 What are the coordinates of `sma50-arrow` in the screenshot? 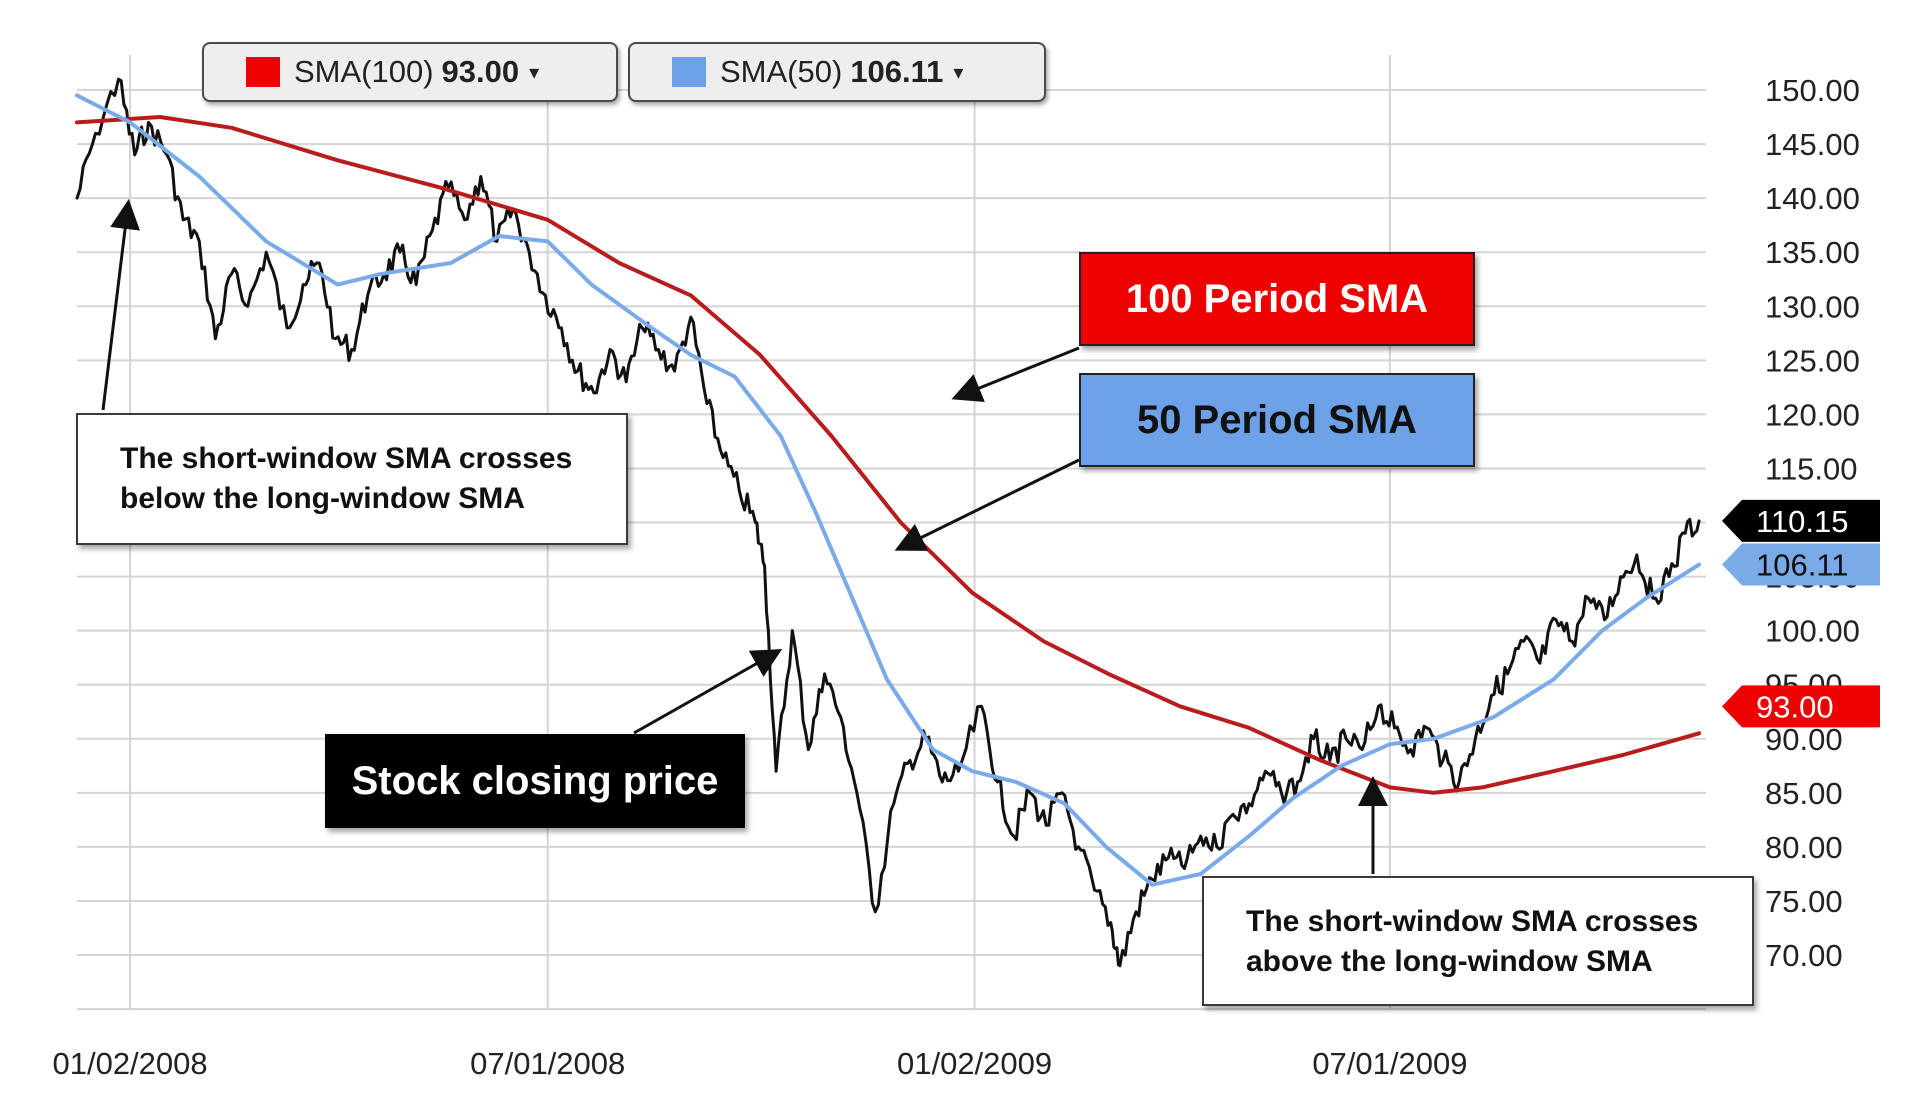 It's located at (987, 504).